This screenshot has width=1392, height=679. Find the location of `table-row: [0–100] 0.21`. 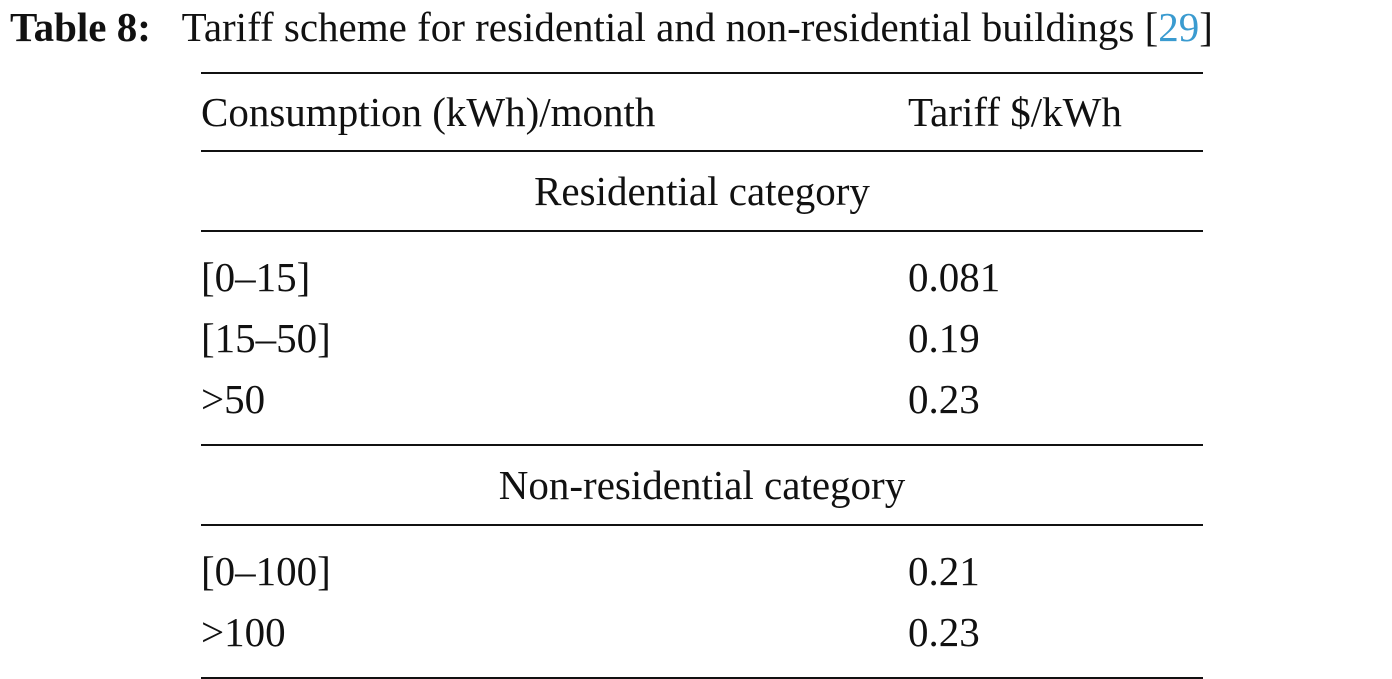

table-row: [0–100] 0.21 is located at coordinates (702, 574).